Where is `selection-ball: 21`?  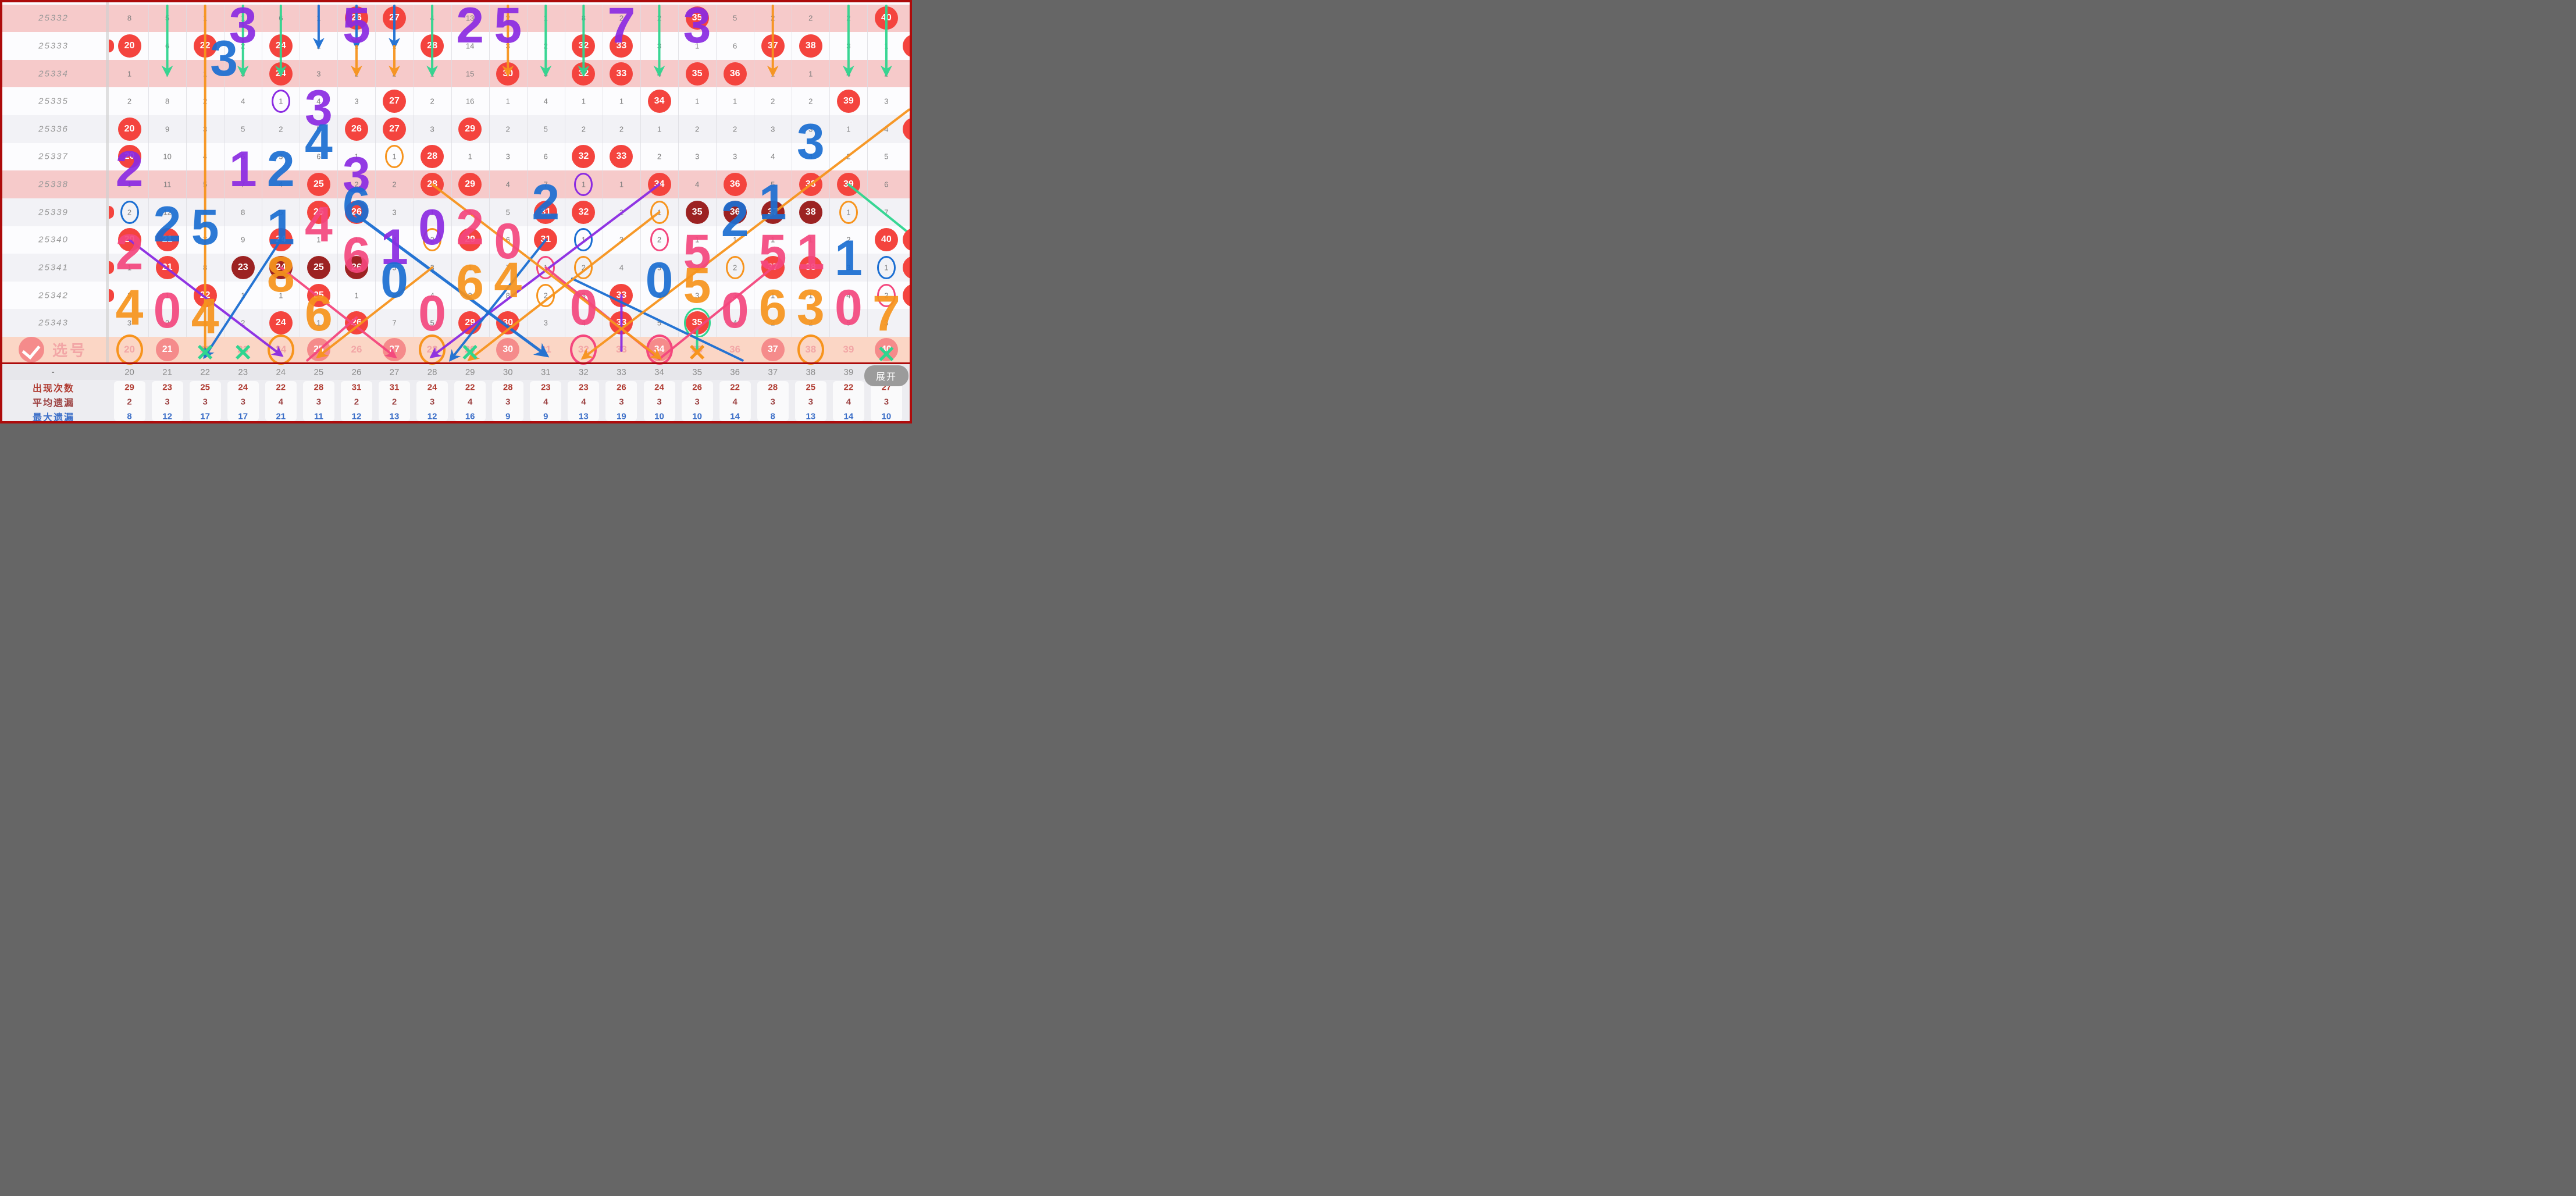
selection-ball: 21 is located at coordinates (167, 350).